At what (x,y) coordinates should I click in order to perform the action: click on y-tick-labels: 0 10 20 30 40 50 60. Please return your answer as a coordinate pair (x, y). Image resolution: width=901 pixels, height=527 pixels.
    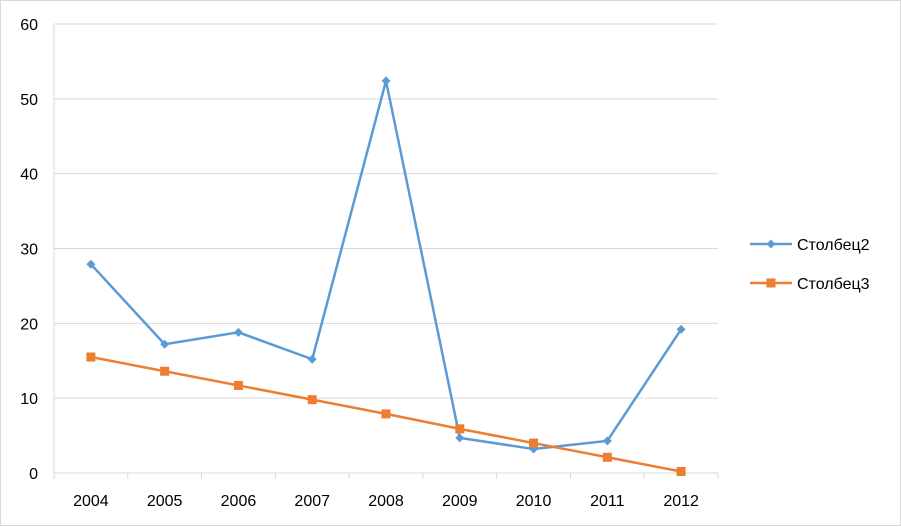
    Looking at the image, I should click on (29, 250).